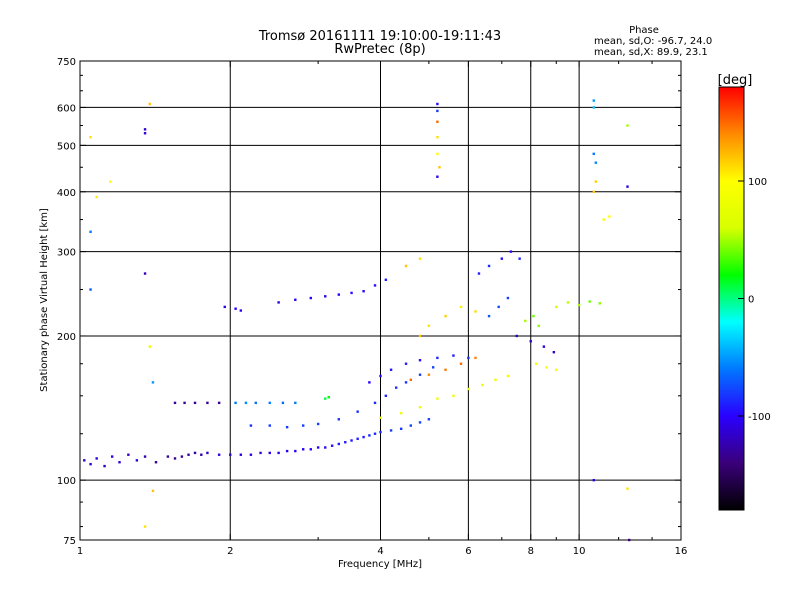  What do you see at coordinates (644, 30) in the screenshot?
I see `stats-title: Phase` at bounding box center [644, 30].